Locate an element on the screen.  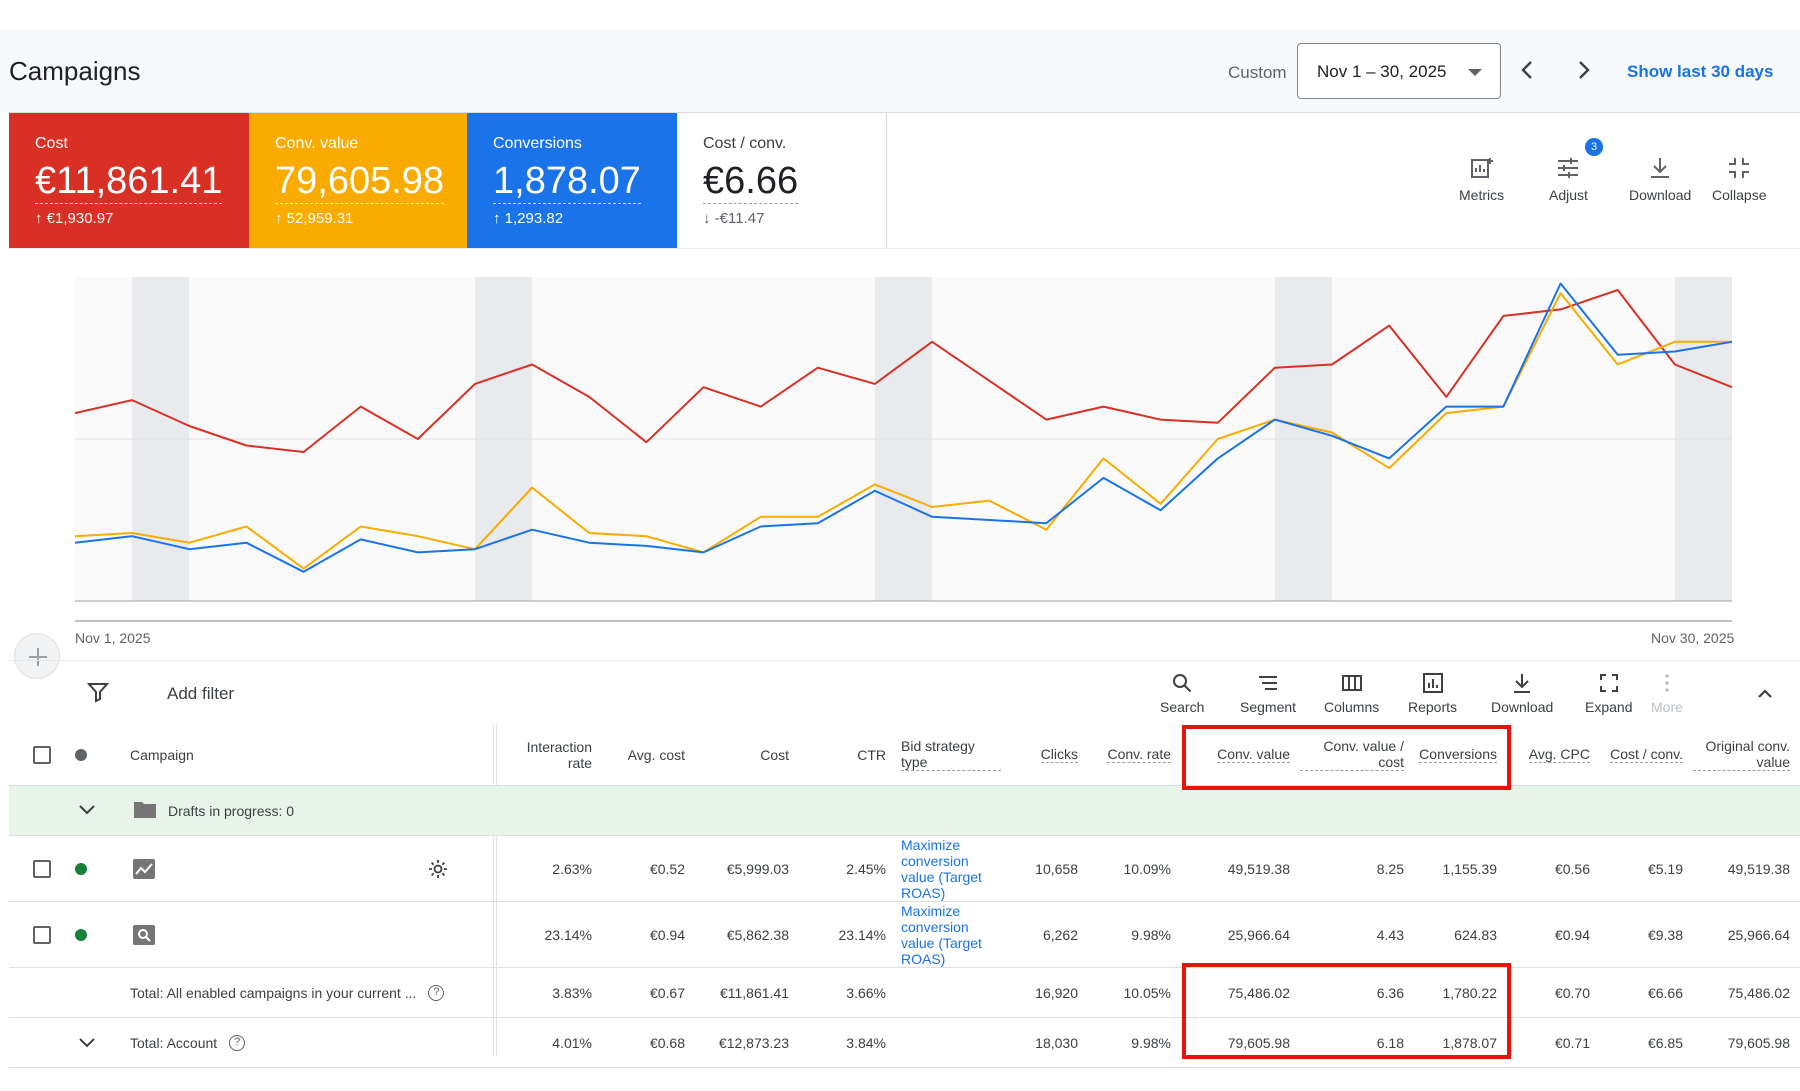
redacted-campaign-name is located at coordinates (281, 875).